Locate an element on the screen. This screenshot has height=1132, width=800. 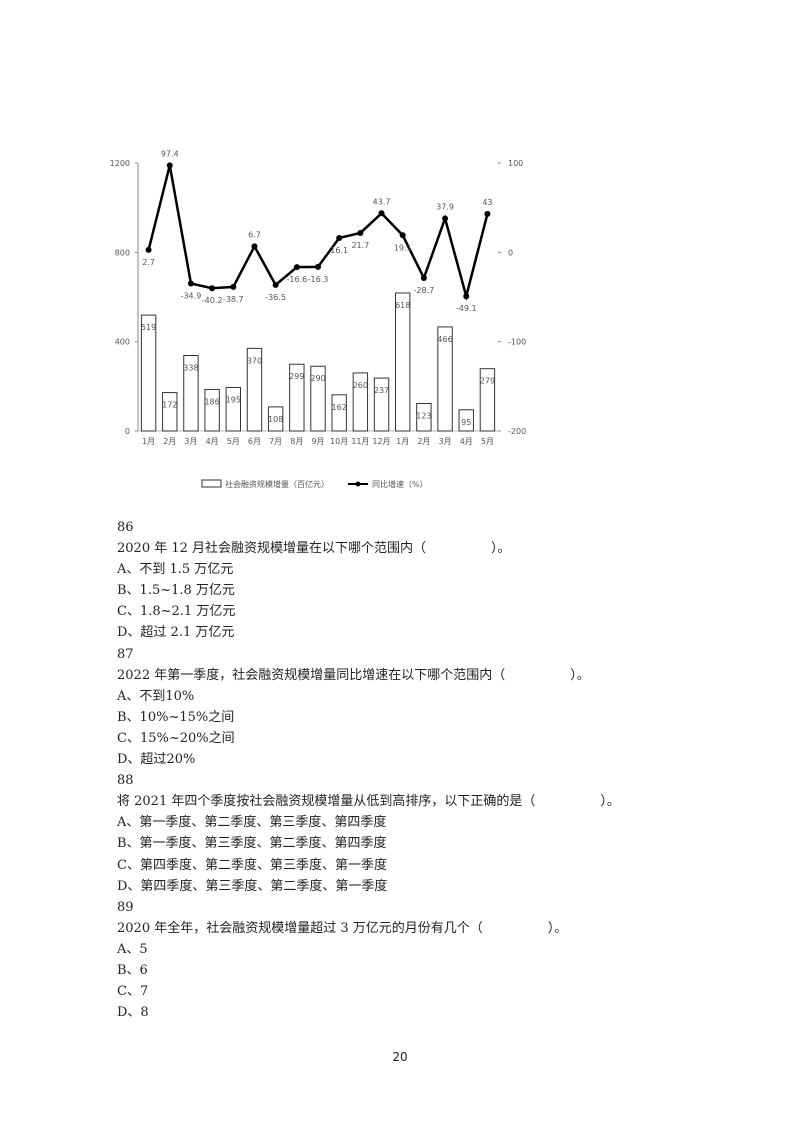
bar-label: 108 is located at coordinates (275, 419).